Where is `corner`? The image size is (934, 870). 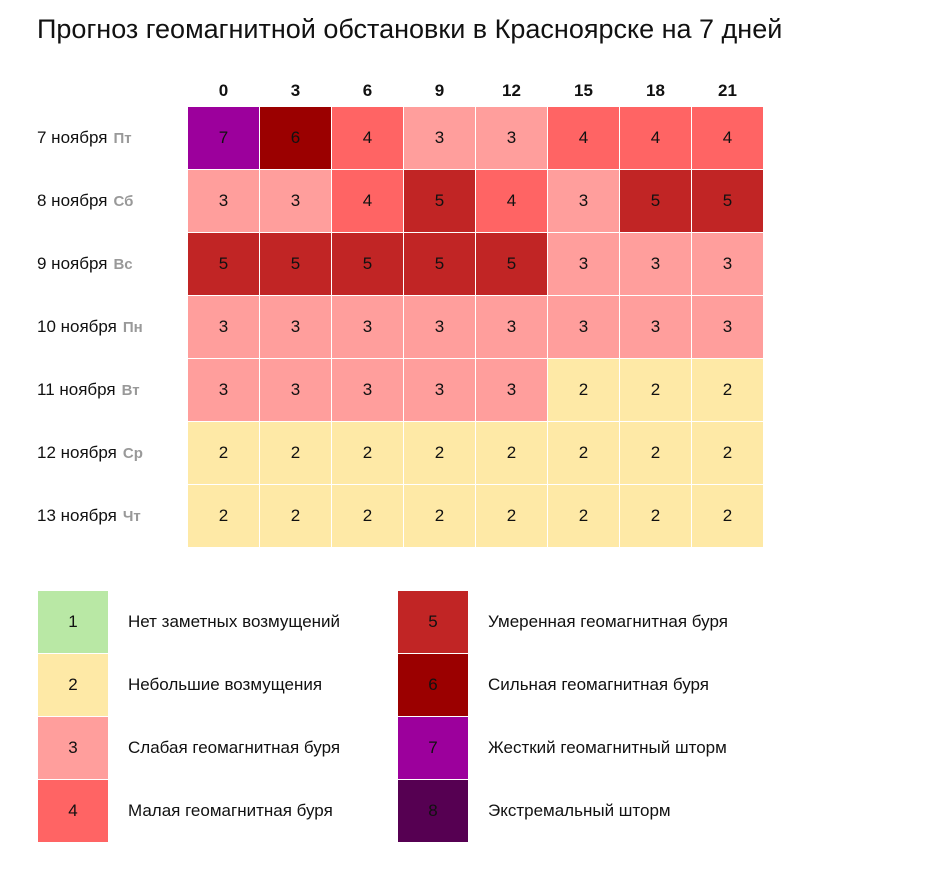
corner is located at coordinates (110, 91).